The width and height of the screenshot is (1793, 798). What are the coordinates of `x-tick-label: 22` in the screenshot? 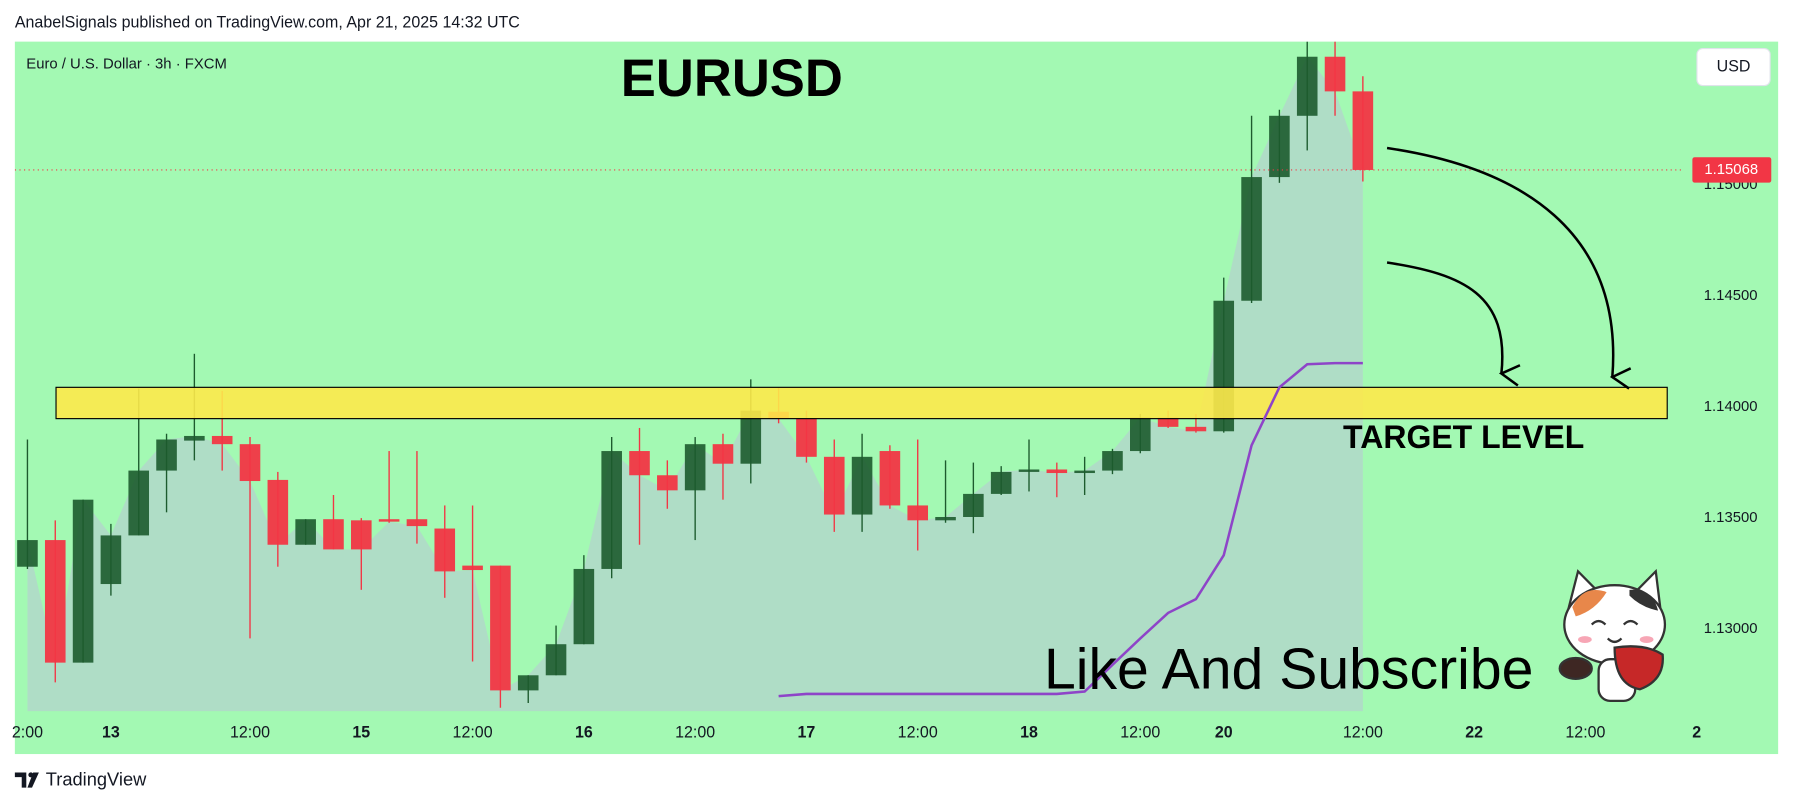 It's located at (1474, 732).